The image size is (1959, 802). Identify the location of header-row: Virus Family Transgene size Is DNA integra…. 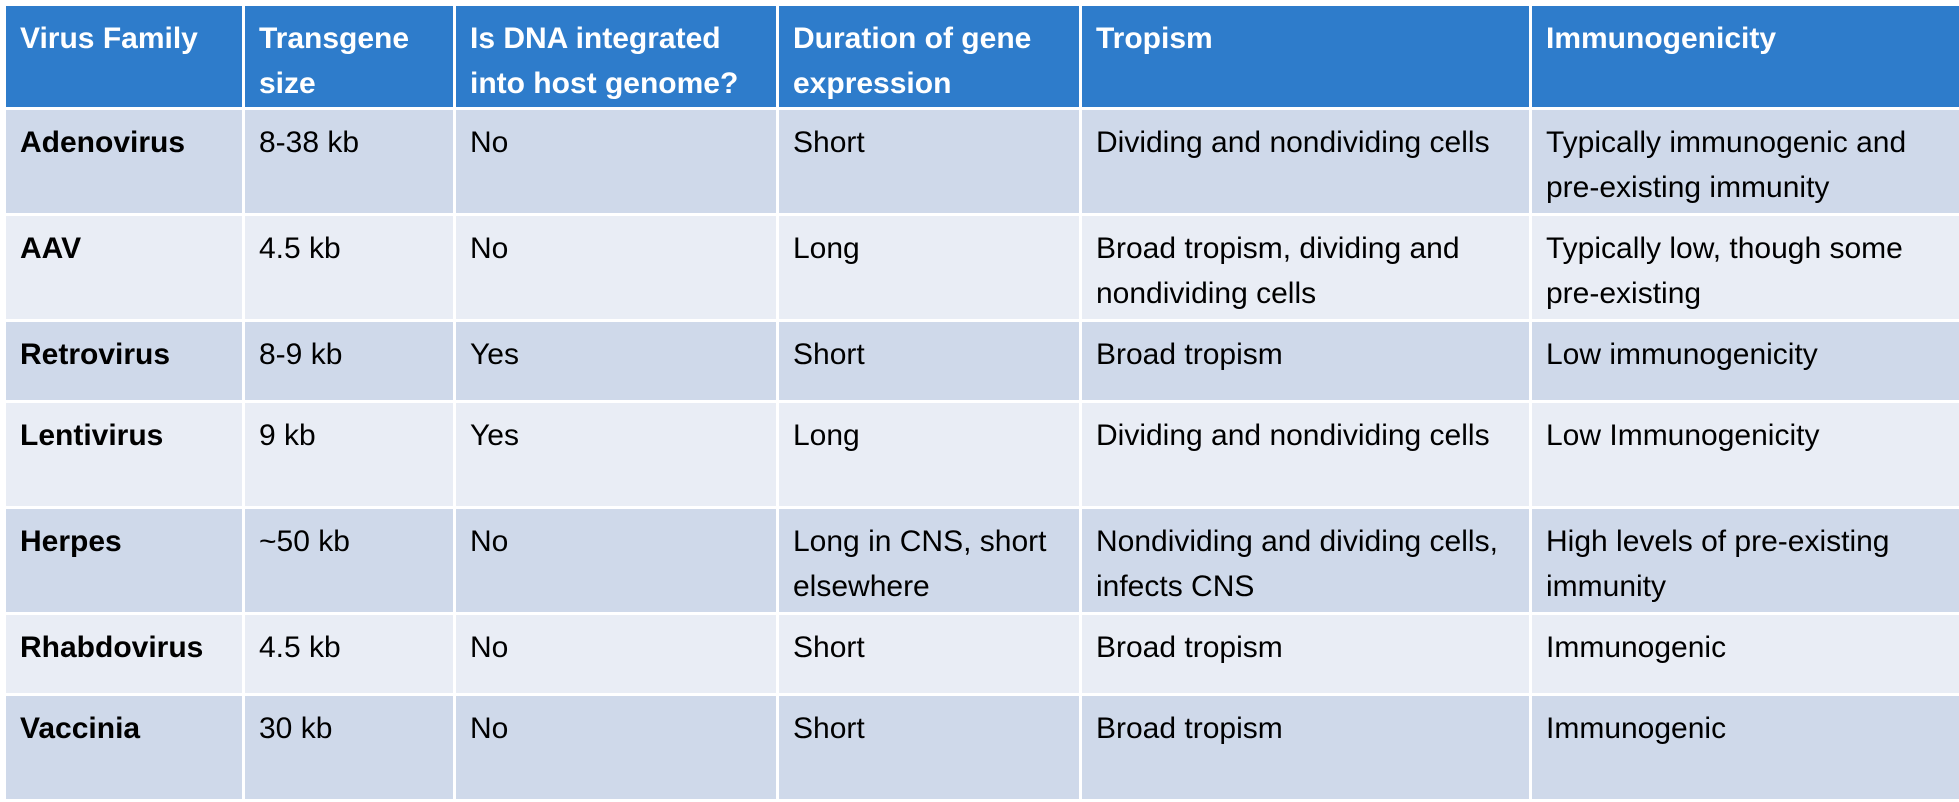
(982, 56).